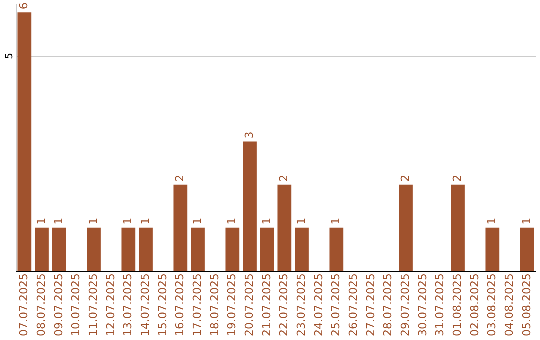  Describe the element at coordinates (423, 305) in the screenshot. I see `x-tick-label: 30.07.2025` at that location.